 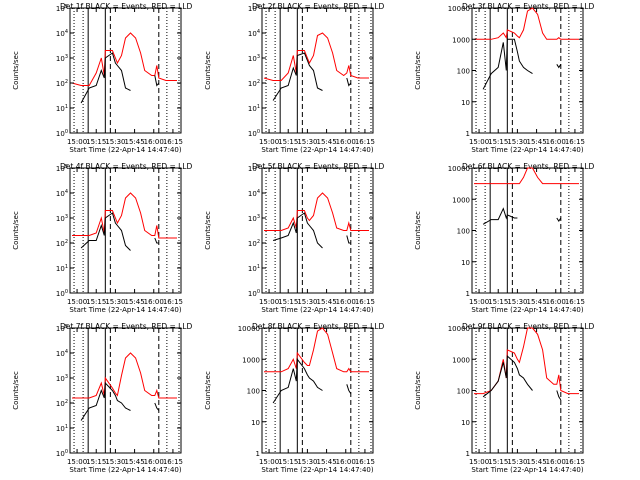 I want to click on chart-title: Det 4f BLACK = Events, RED = LLD, so click(x=126, y=166).